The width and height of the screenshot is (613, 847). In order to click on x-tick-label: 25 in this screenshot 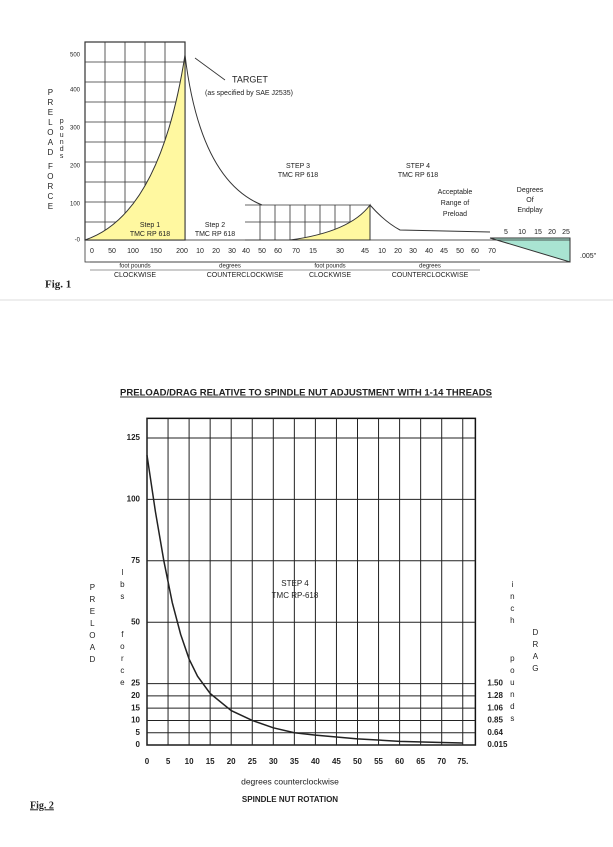, I will do `click(252, 761)`.